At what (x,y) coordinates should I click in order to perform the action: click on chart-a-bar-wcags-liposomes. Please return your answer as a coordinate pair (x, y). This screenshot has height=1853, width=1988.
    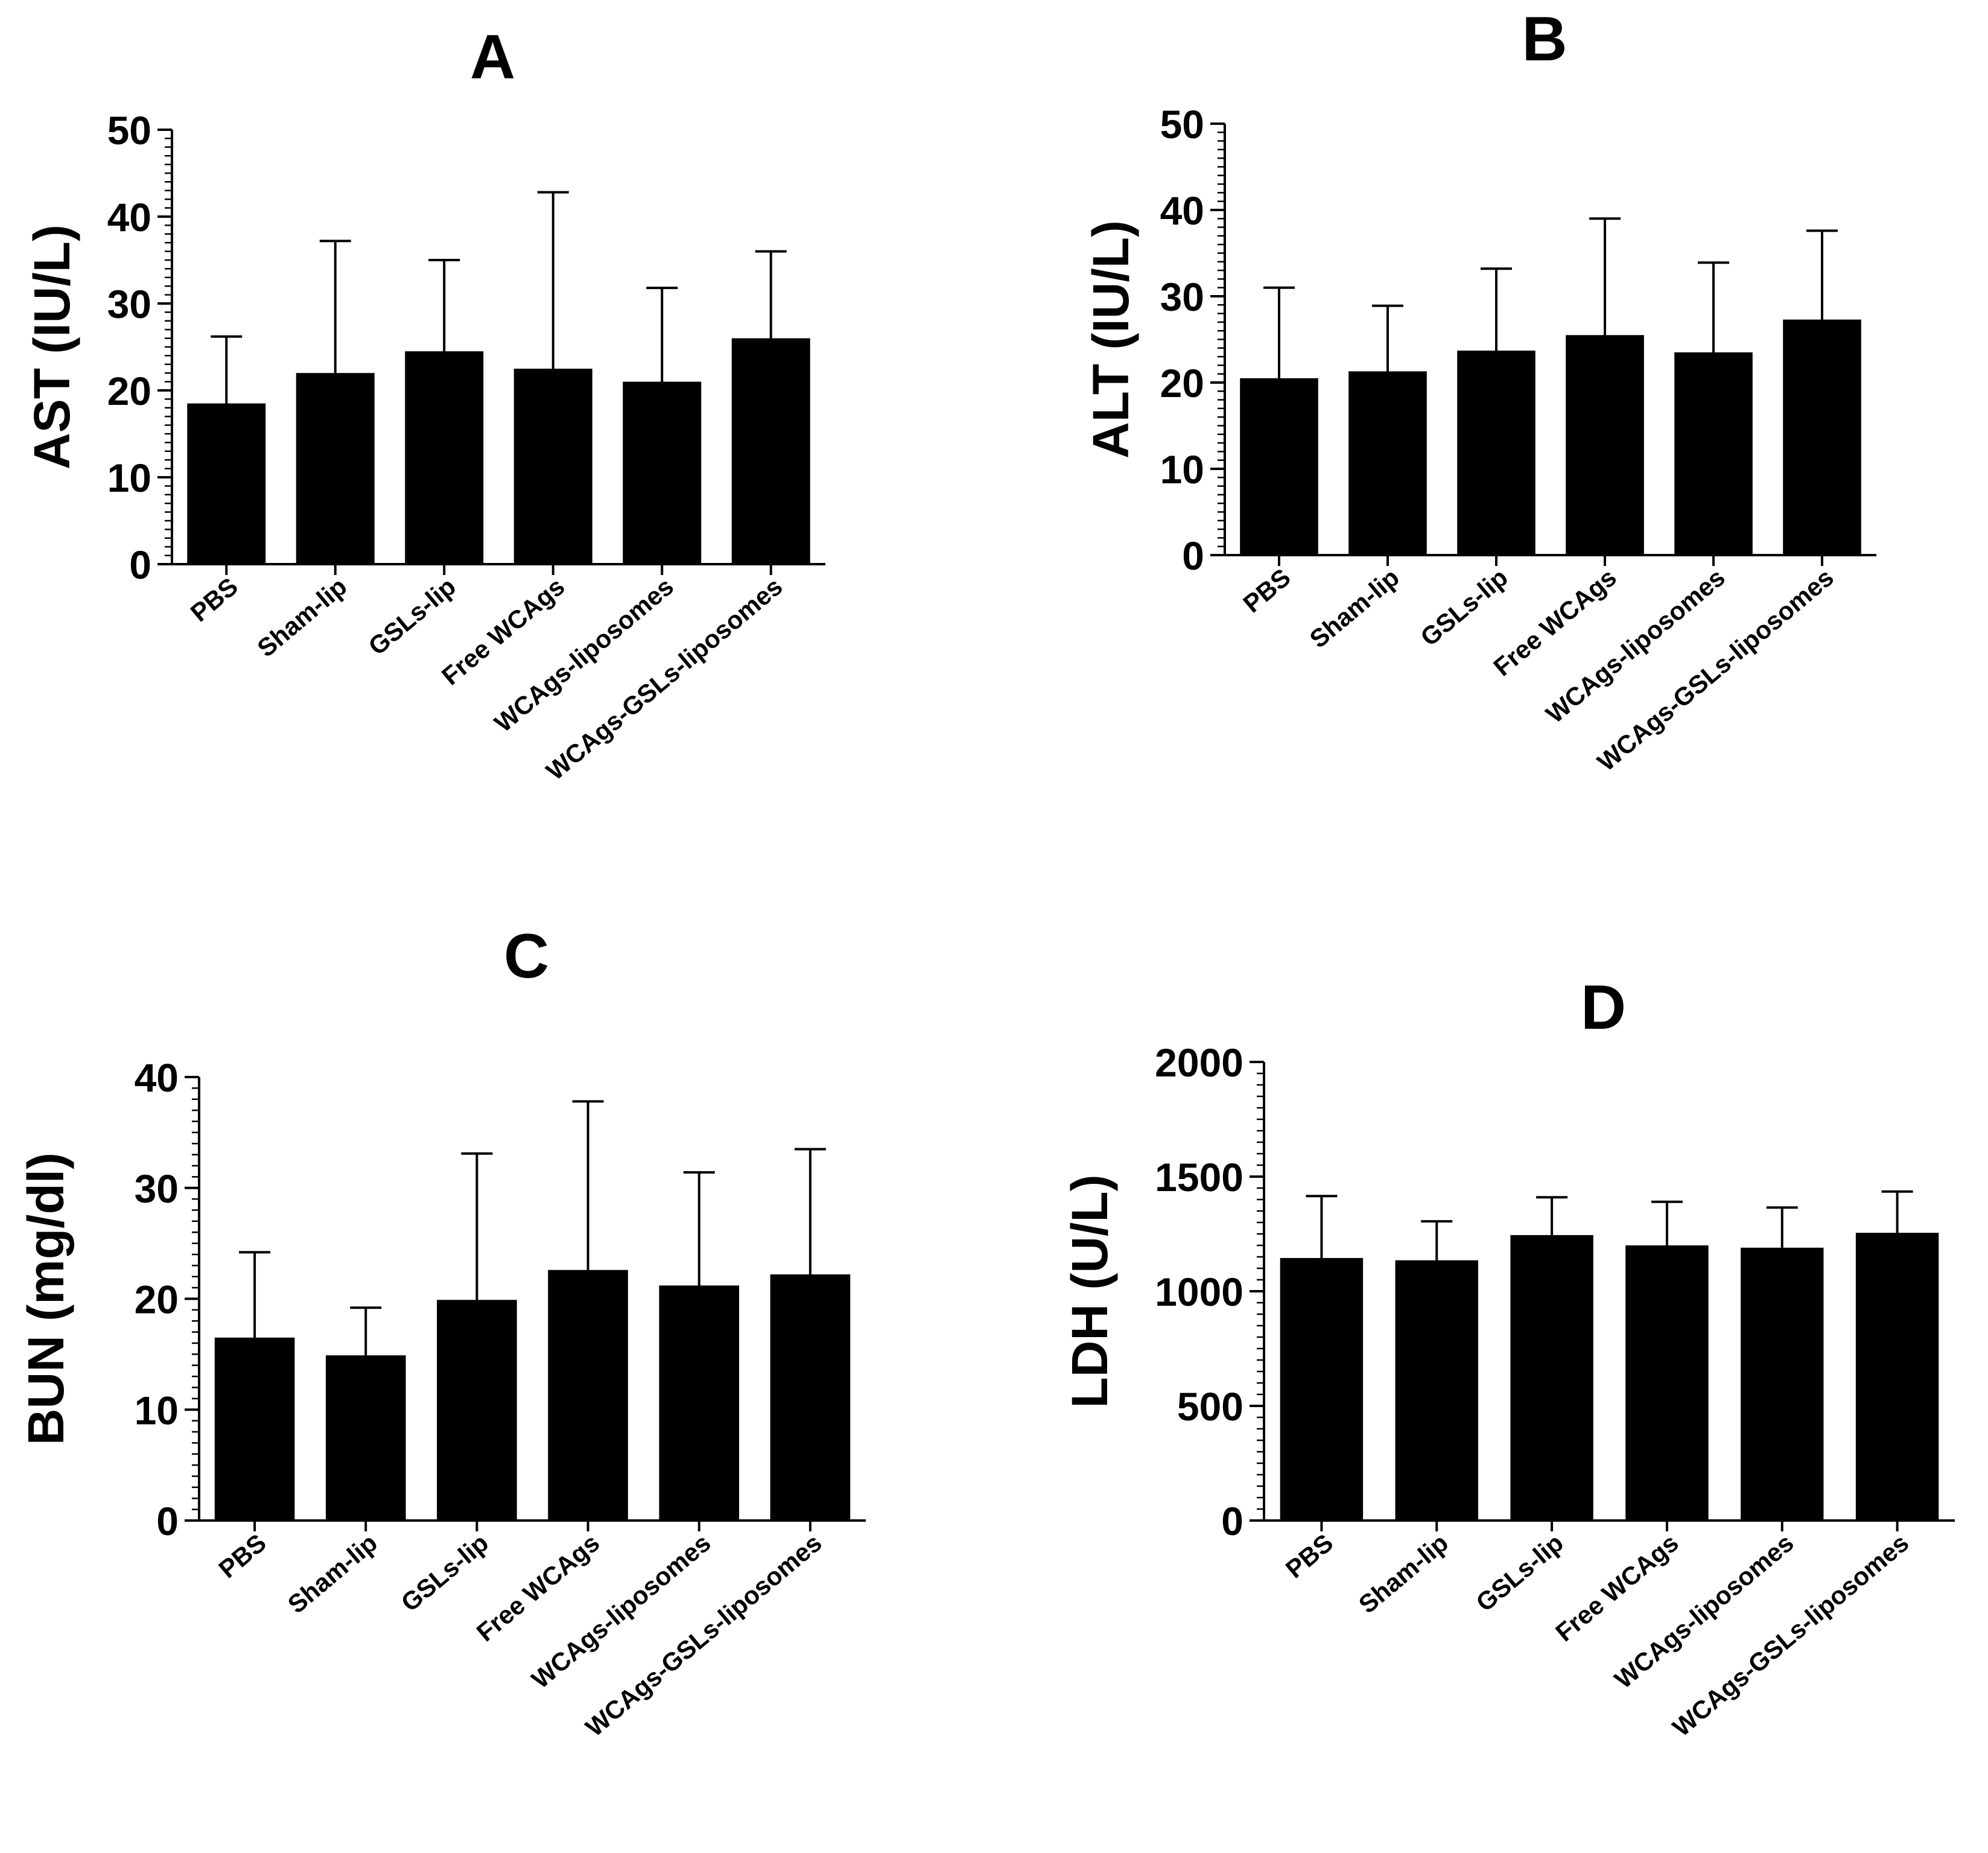
    Looking at the image, I should click on (662, 472).